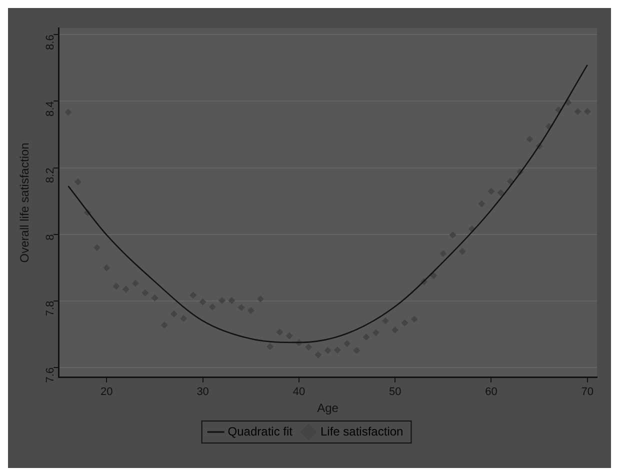  Describe the element at coordinates (328, 408) in the screenshot. I see `x-axis-title: Age` at that location.